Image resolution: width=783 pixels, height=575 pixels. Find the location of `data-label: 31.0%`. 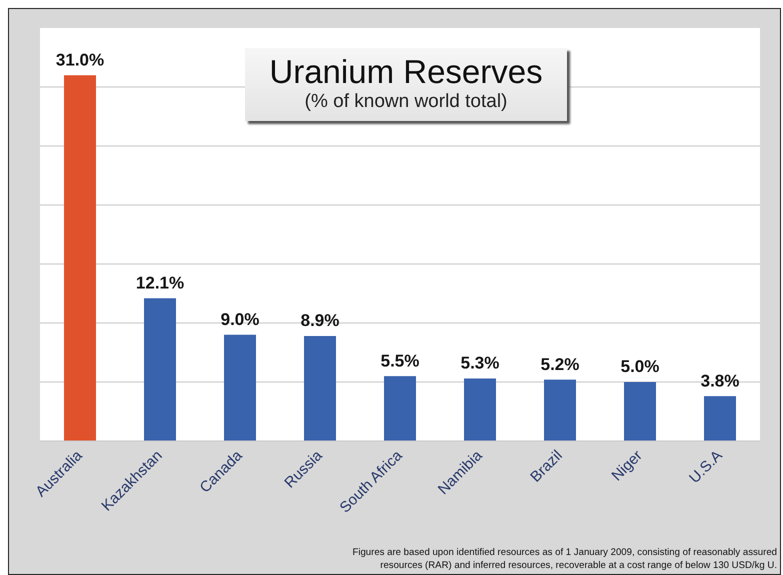

data-label: 31.0% is located at coordinates (80, 60).